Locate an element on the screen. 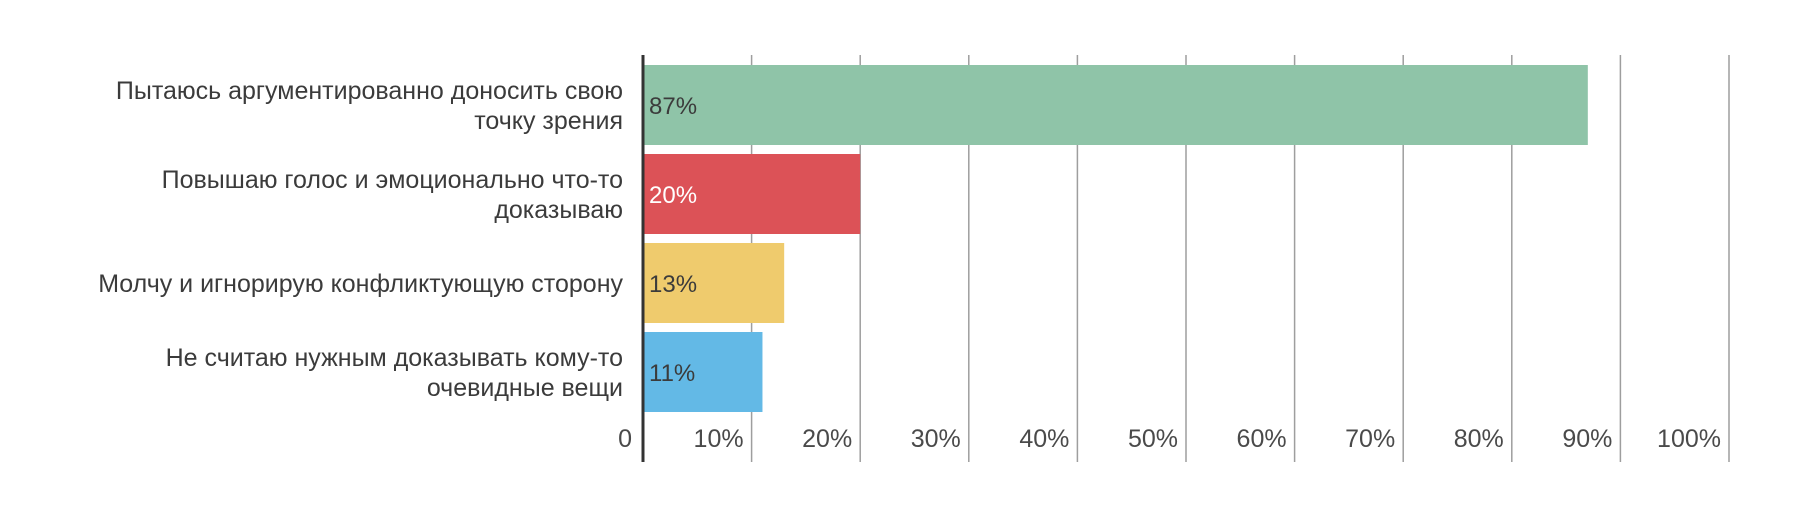  x-tick-label: 30% is located at coordinates (936, 439).